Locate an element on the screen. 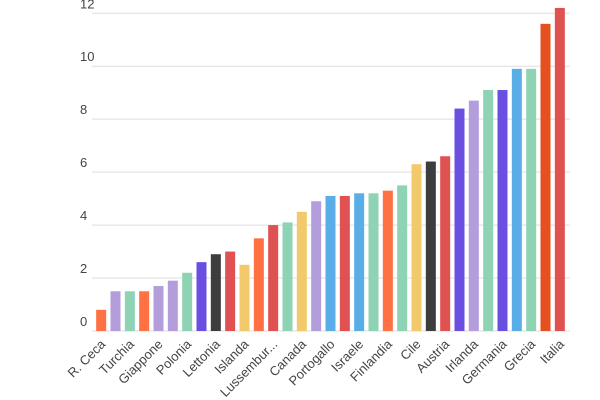 Image resolution: width=600 pixels, height=400 pixels. x-tick-label: Grecia is located at coordinates (520, 355).